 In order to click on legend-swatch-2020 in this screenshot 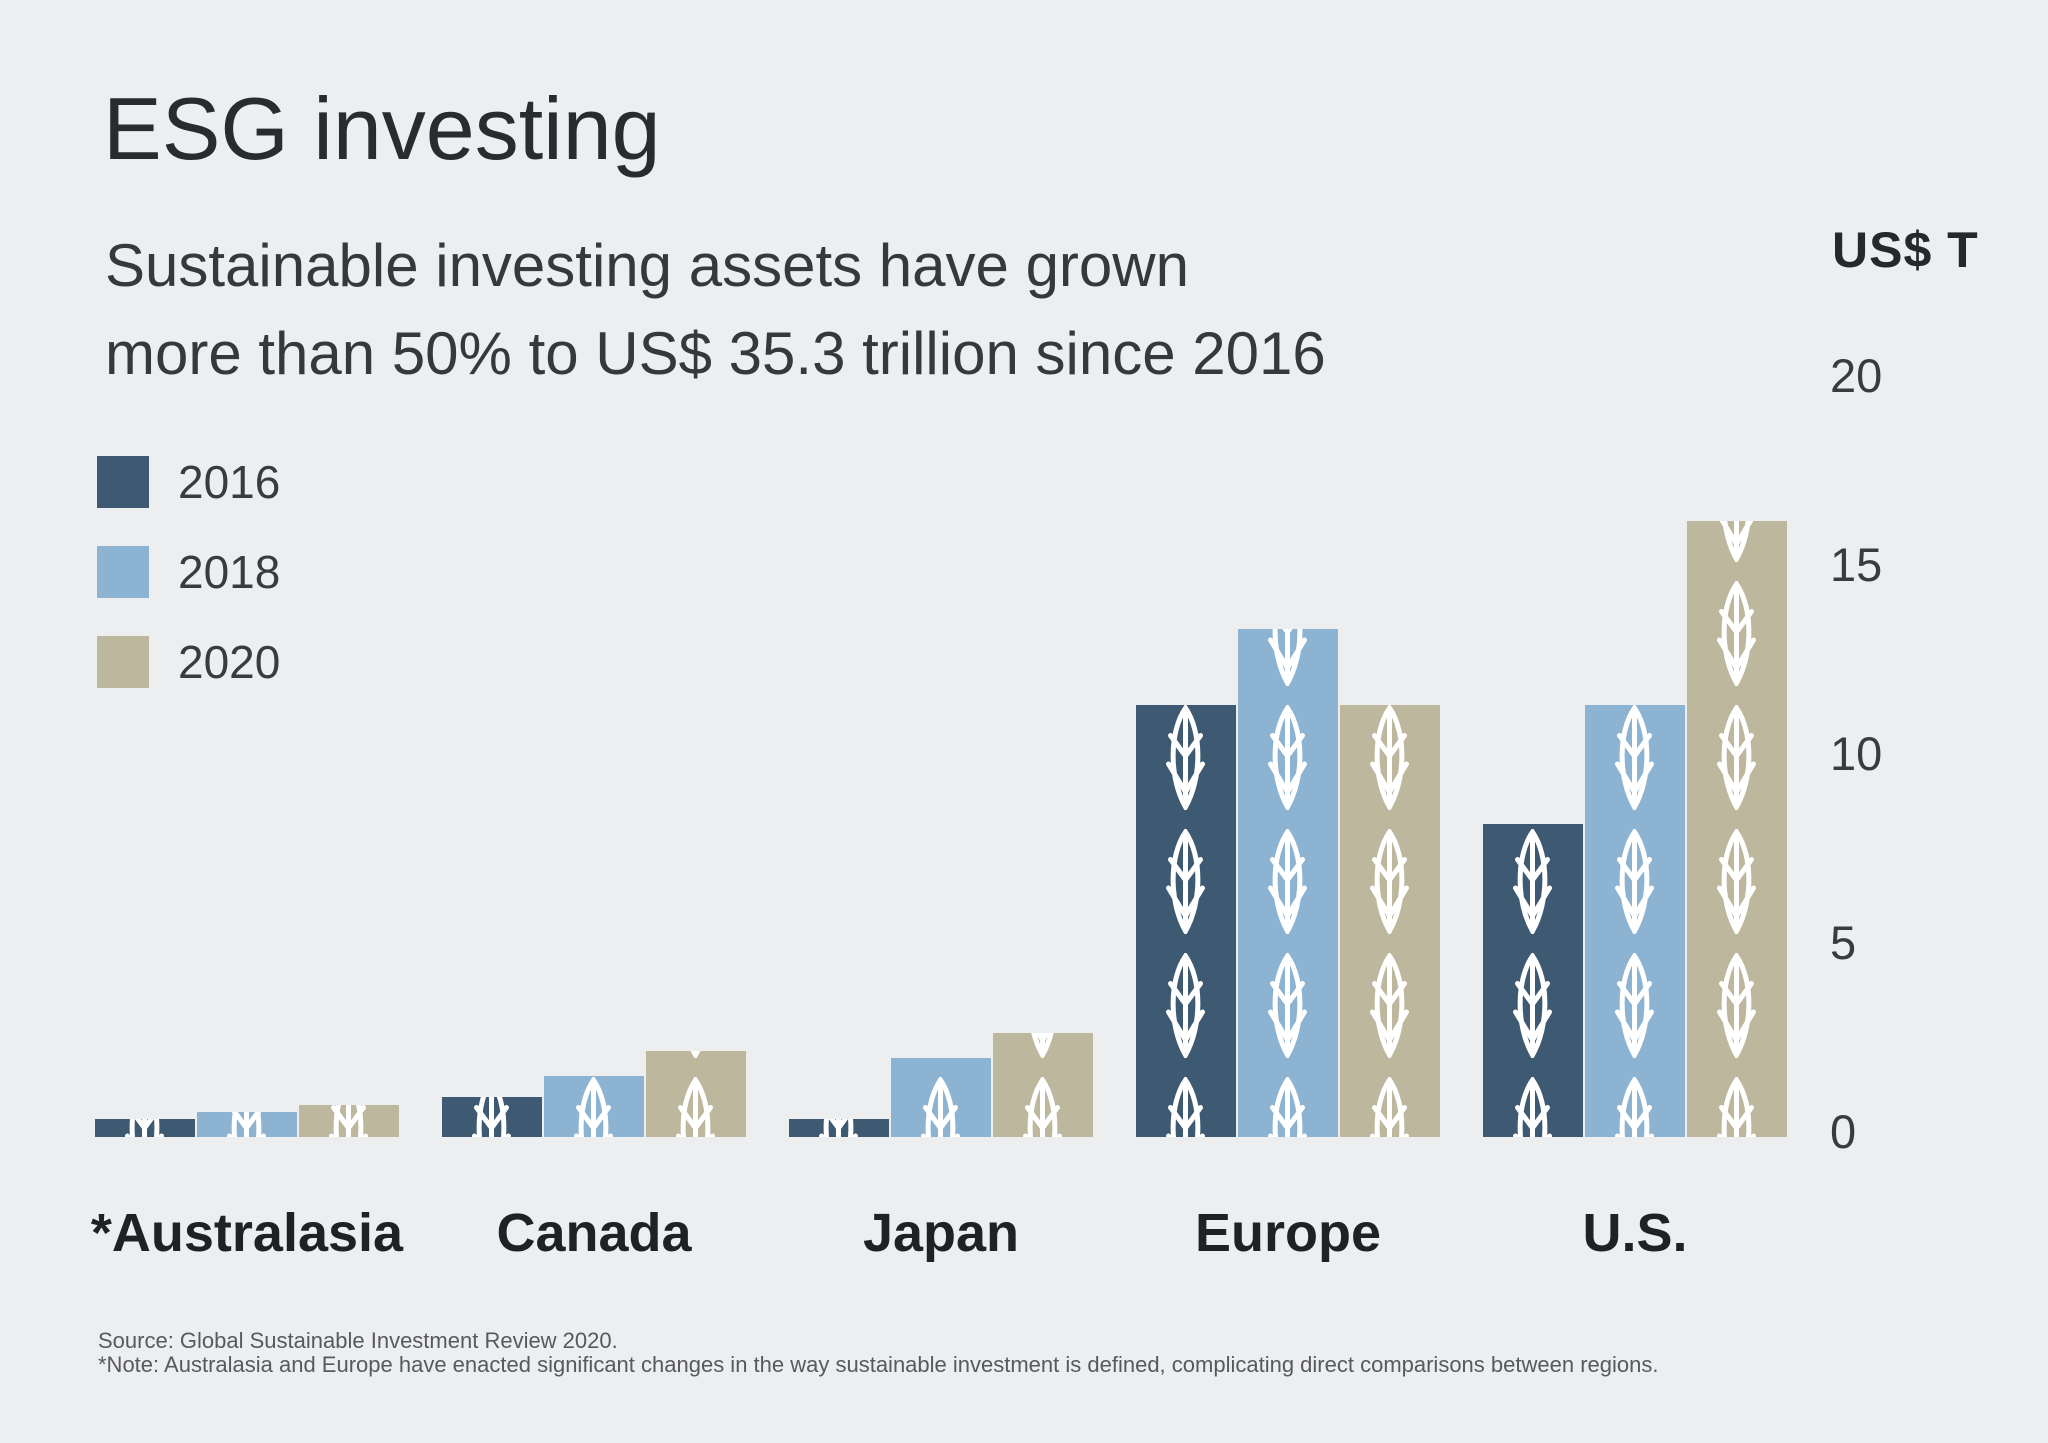, I will do `click(123, 662)`.